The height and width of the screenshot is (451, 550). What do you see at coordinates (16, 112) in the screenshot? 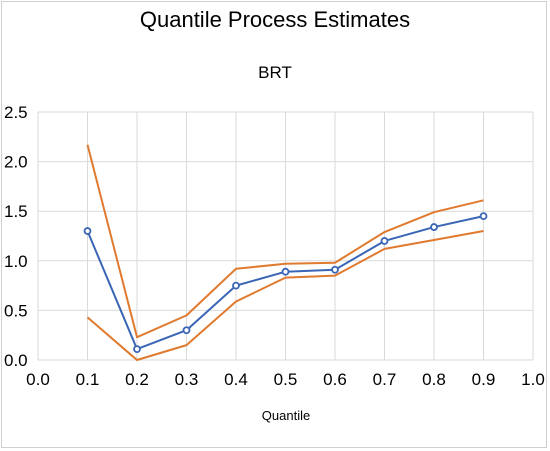
I see `y-tick-label: 2.5` at bounding box center [16, 112].